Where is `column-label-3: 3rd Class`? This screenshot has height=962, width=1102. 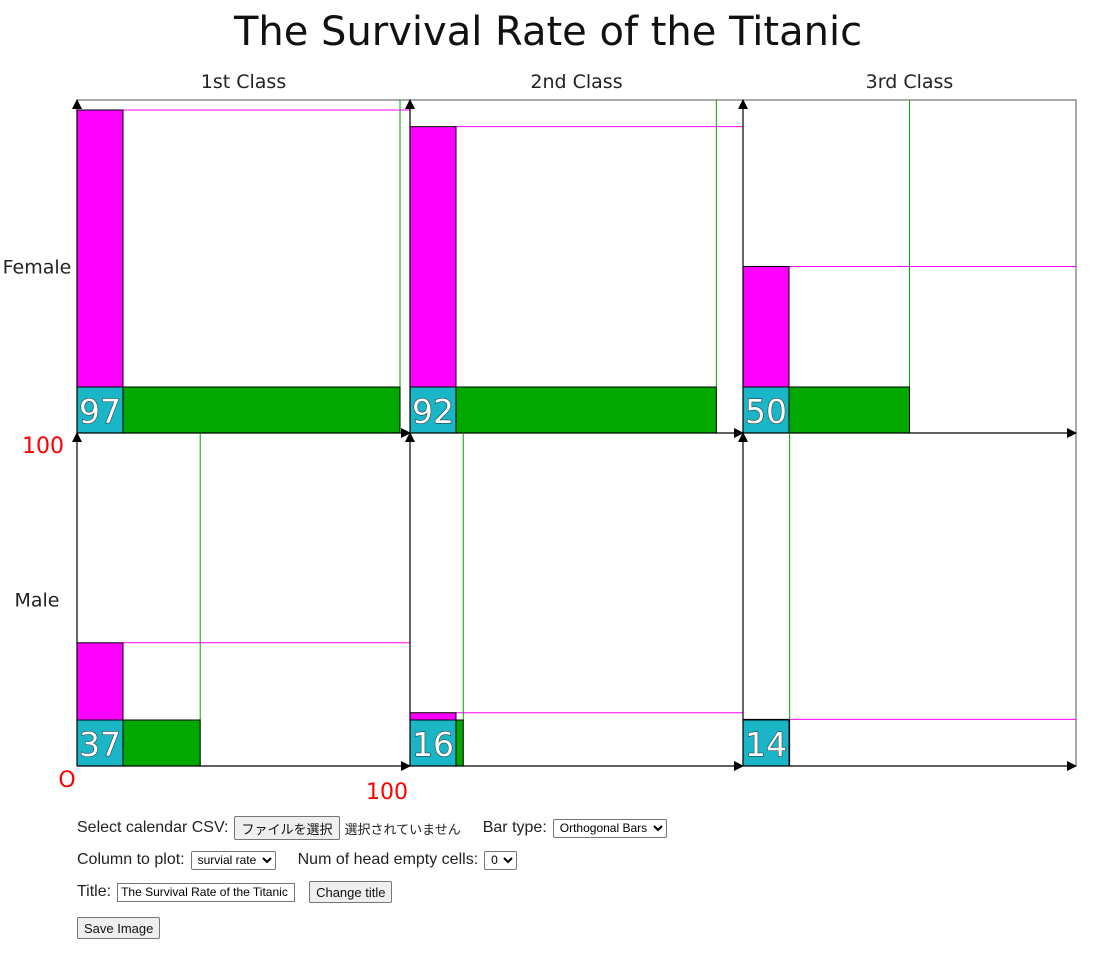
column-label-3: 3rd Class is located at coordinates (910, 82).